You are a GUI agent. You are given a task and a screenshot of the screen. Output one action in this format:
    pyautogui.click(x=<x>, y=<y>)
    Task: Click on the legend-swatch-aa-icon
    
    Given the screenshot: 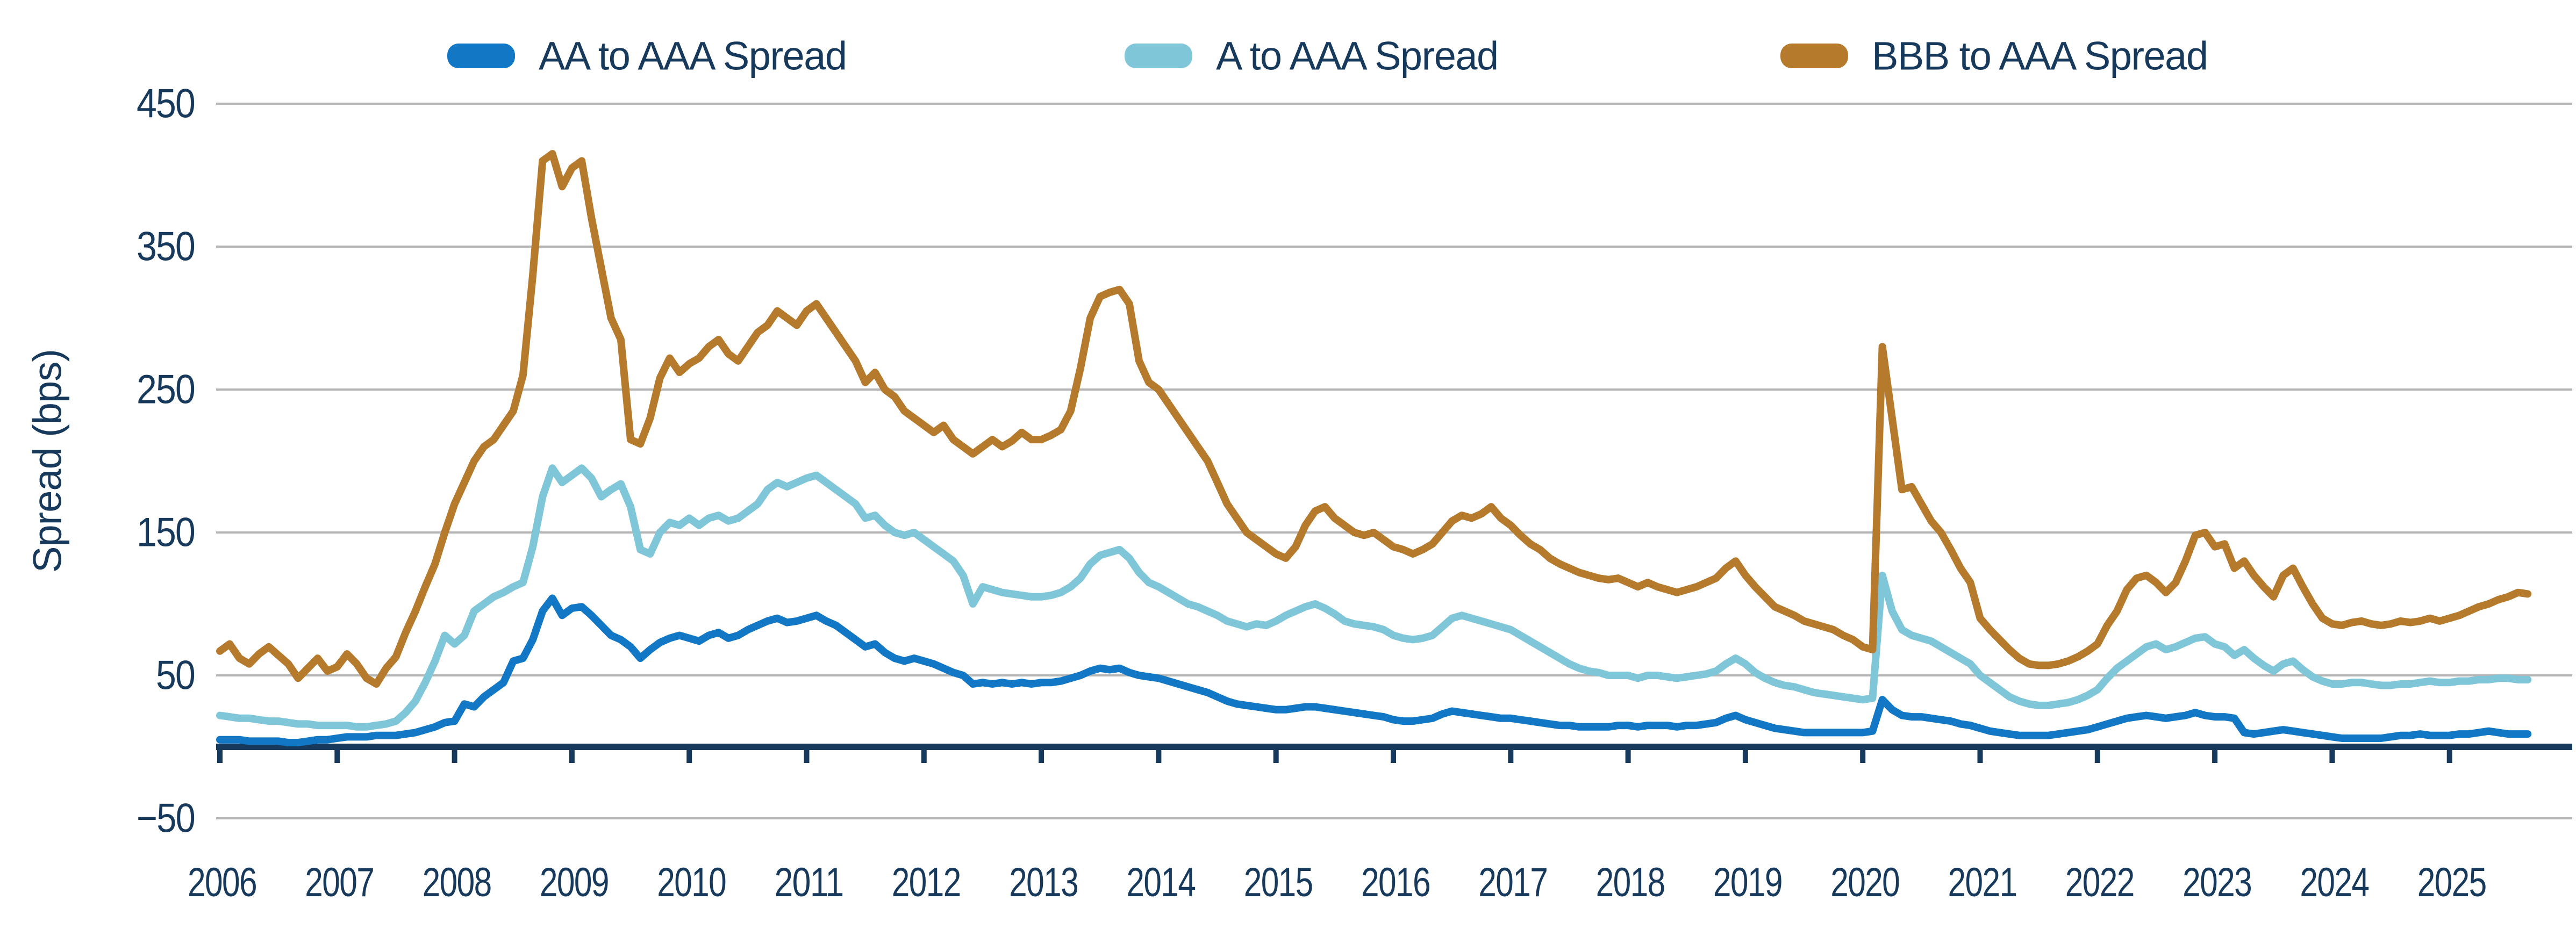 What is the action you would take?
    pyautogui.click(x=481, y=56)
    